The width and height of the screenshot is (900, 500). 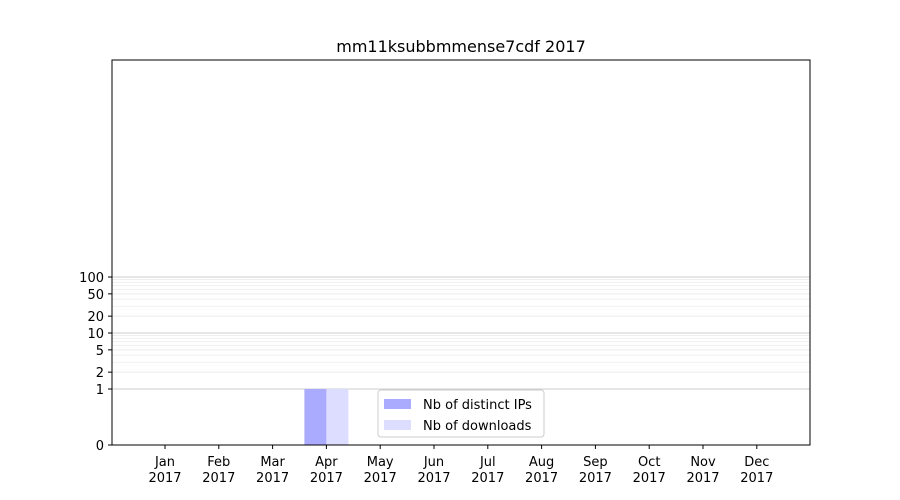 What do you see at coordinates (218, 462) in the screenshot?
I see `x-tick-label-month: Feb` at bounding box center [218, 462].